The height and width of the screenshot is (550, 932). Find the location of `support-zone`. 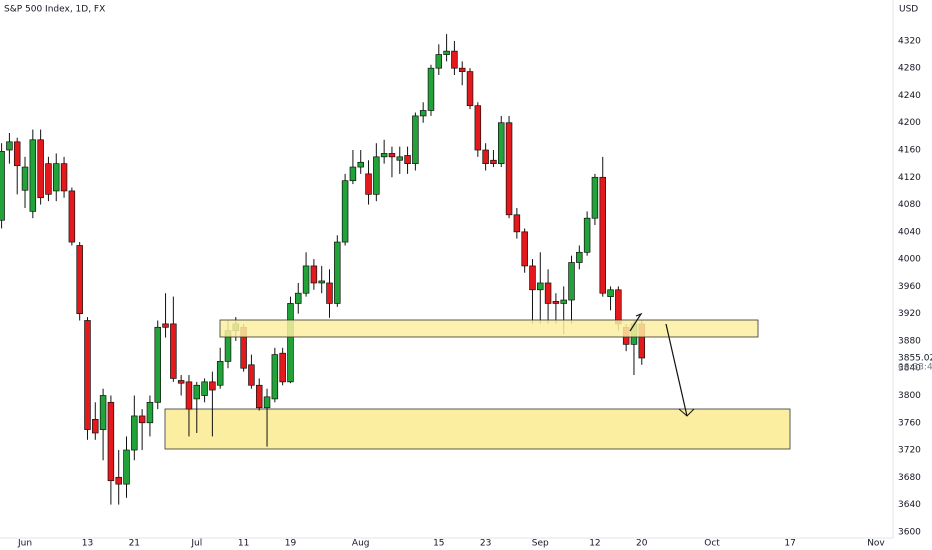

support-zone is located at coordinates (477, 429).